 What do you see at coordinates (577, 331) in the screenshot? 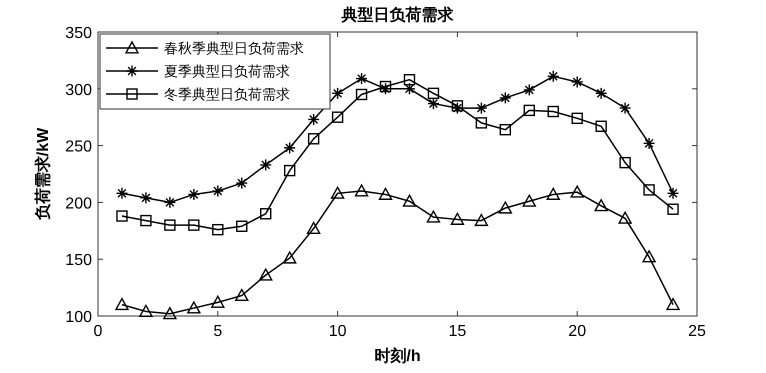
I see `x-tick-label: 20` at bounding box center [577, 331].